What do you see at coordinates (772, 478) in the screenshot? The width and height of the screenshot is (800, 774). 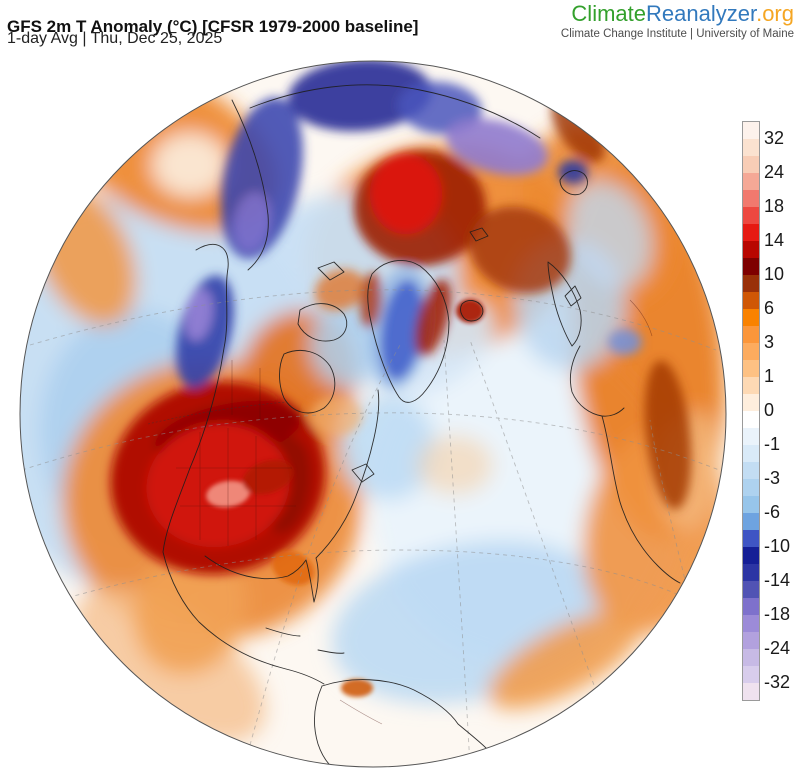 I see `colorbar-tick-label: -3` at bounding box center [772, 478].